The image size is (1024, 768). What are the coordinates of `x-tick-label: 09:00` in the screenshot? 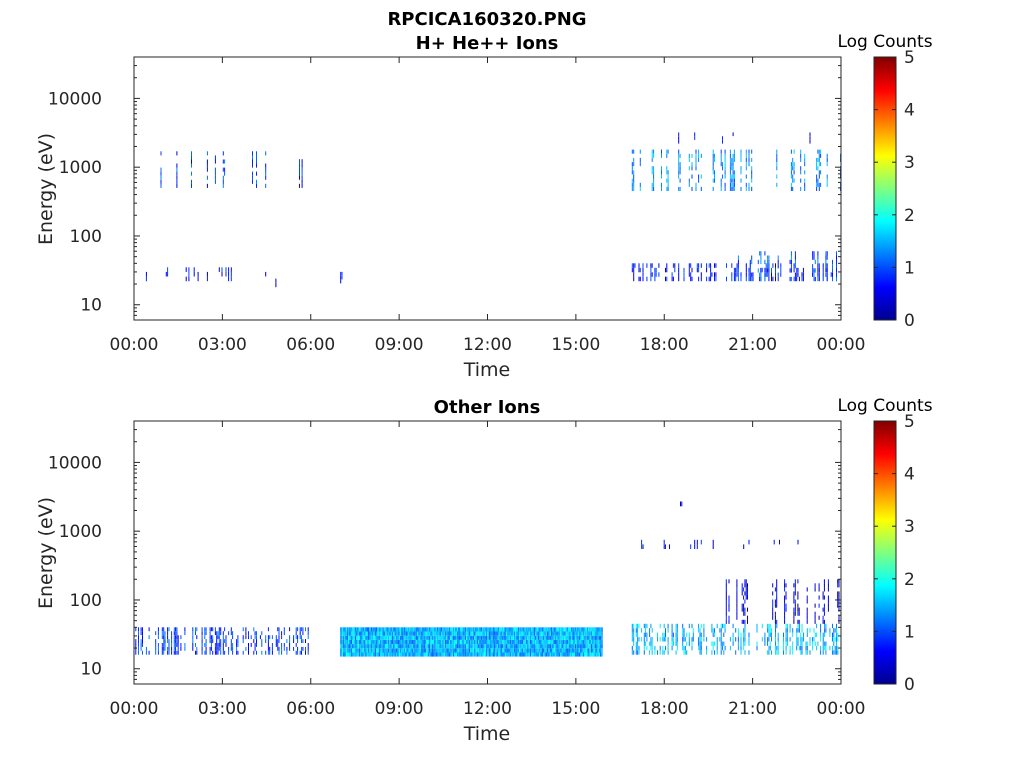 It's located at (399, 709).